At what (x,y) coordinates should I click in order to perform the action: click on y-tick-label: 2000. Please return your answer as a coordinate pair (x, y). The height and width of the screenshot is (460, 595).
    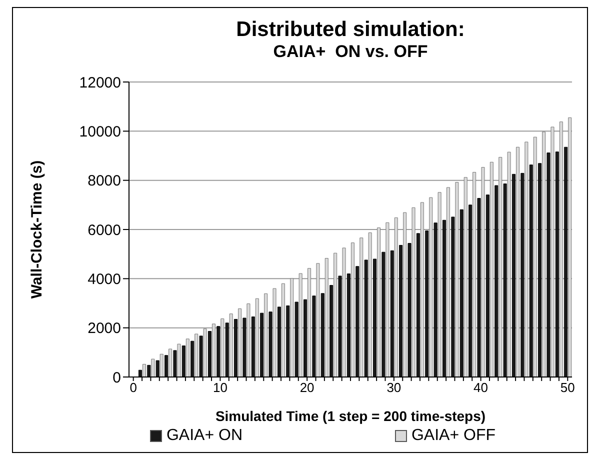
    Looking at the image, I should click on (104, 329).